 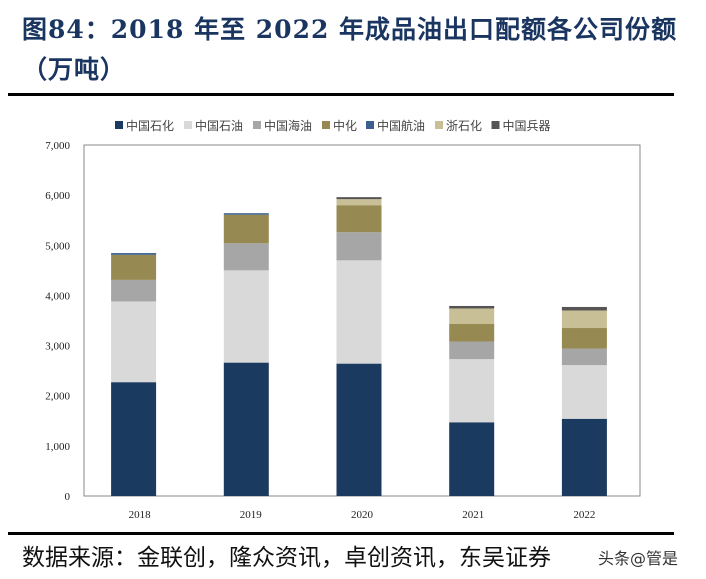 I want to click on x-tick-label: 2022, so click(x=584, y=514).